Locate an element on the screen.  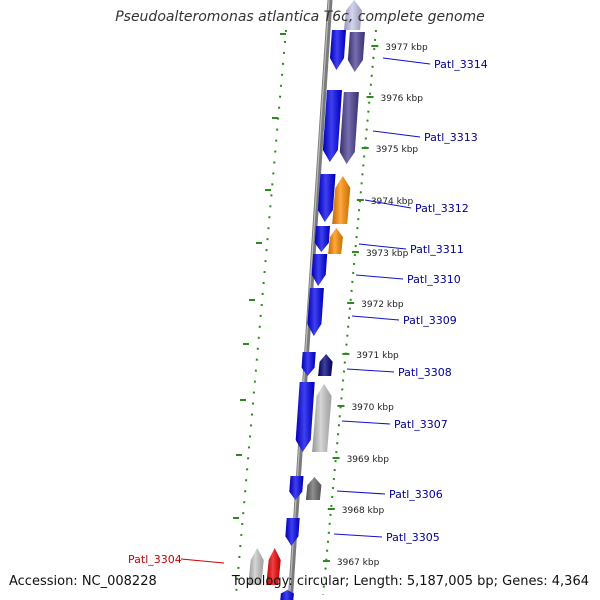
gene-arrow-outer-top is located at coordinates (353, 15).